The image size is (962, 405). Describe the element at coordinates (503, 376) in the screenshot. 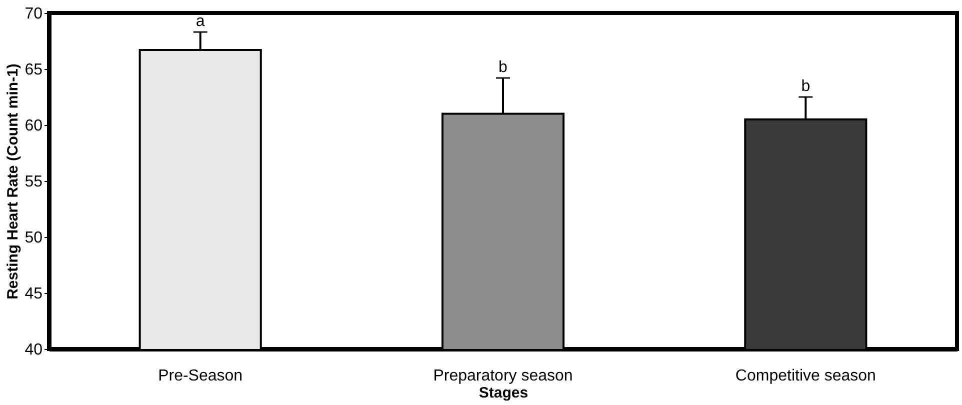

I see `x-tick-label: Preparatory season` at that location.